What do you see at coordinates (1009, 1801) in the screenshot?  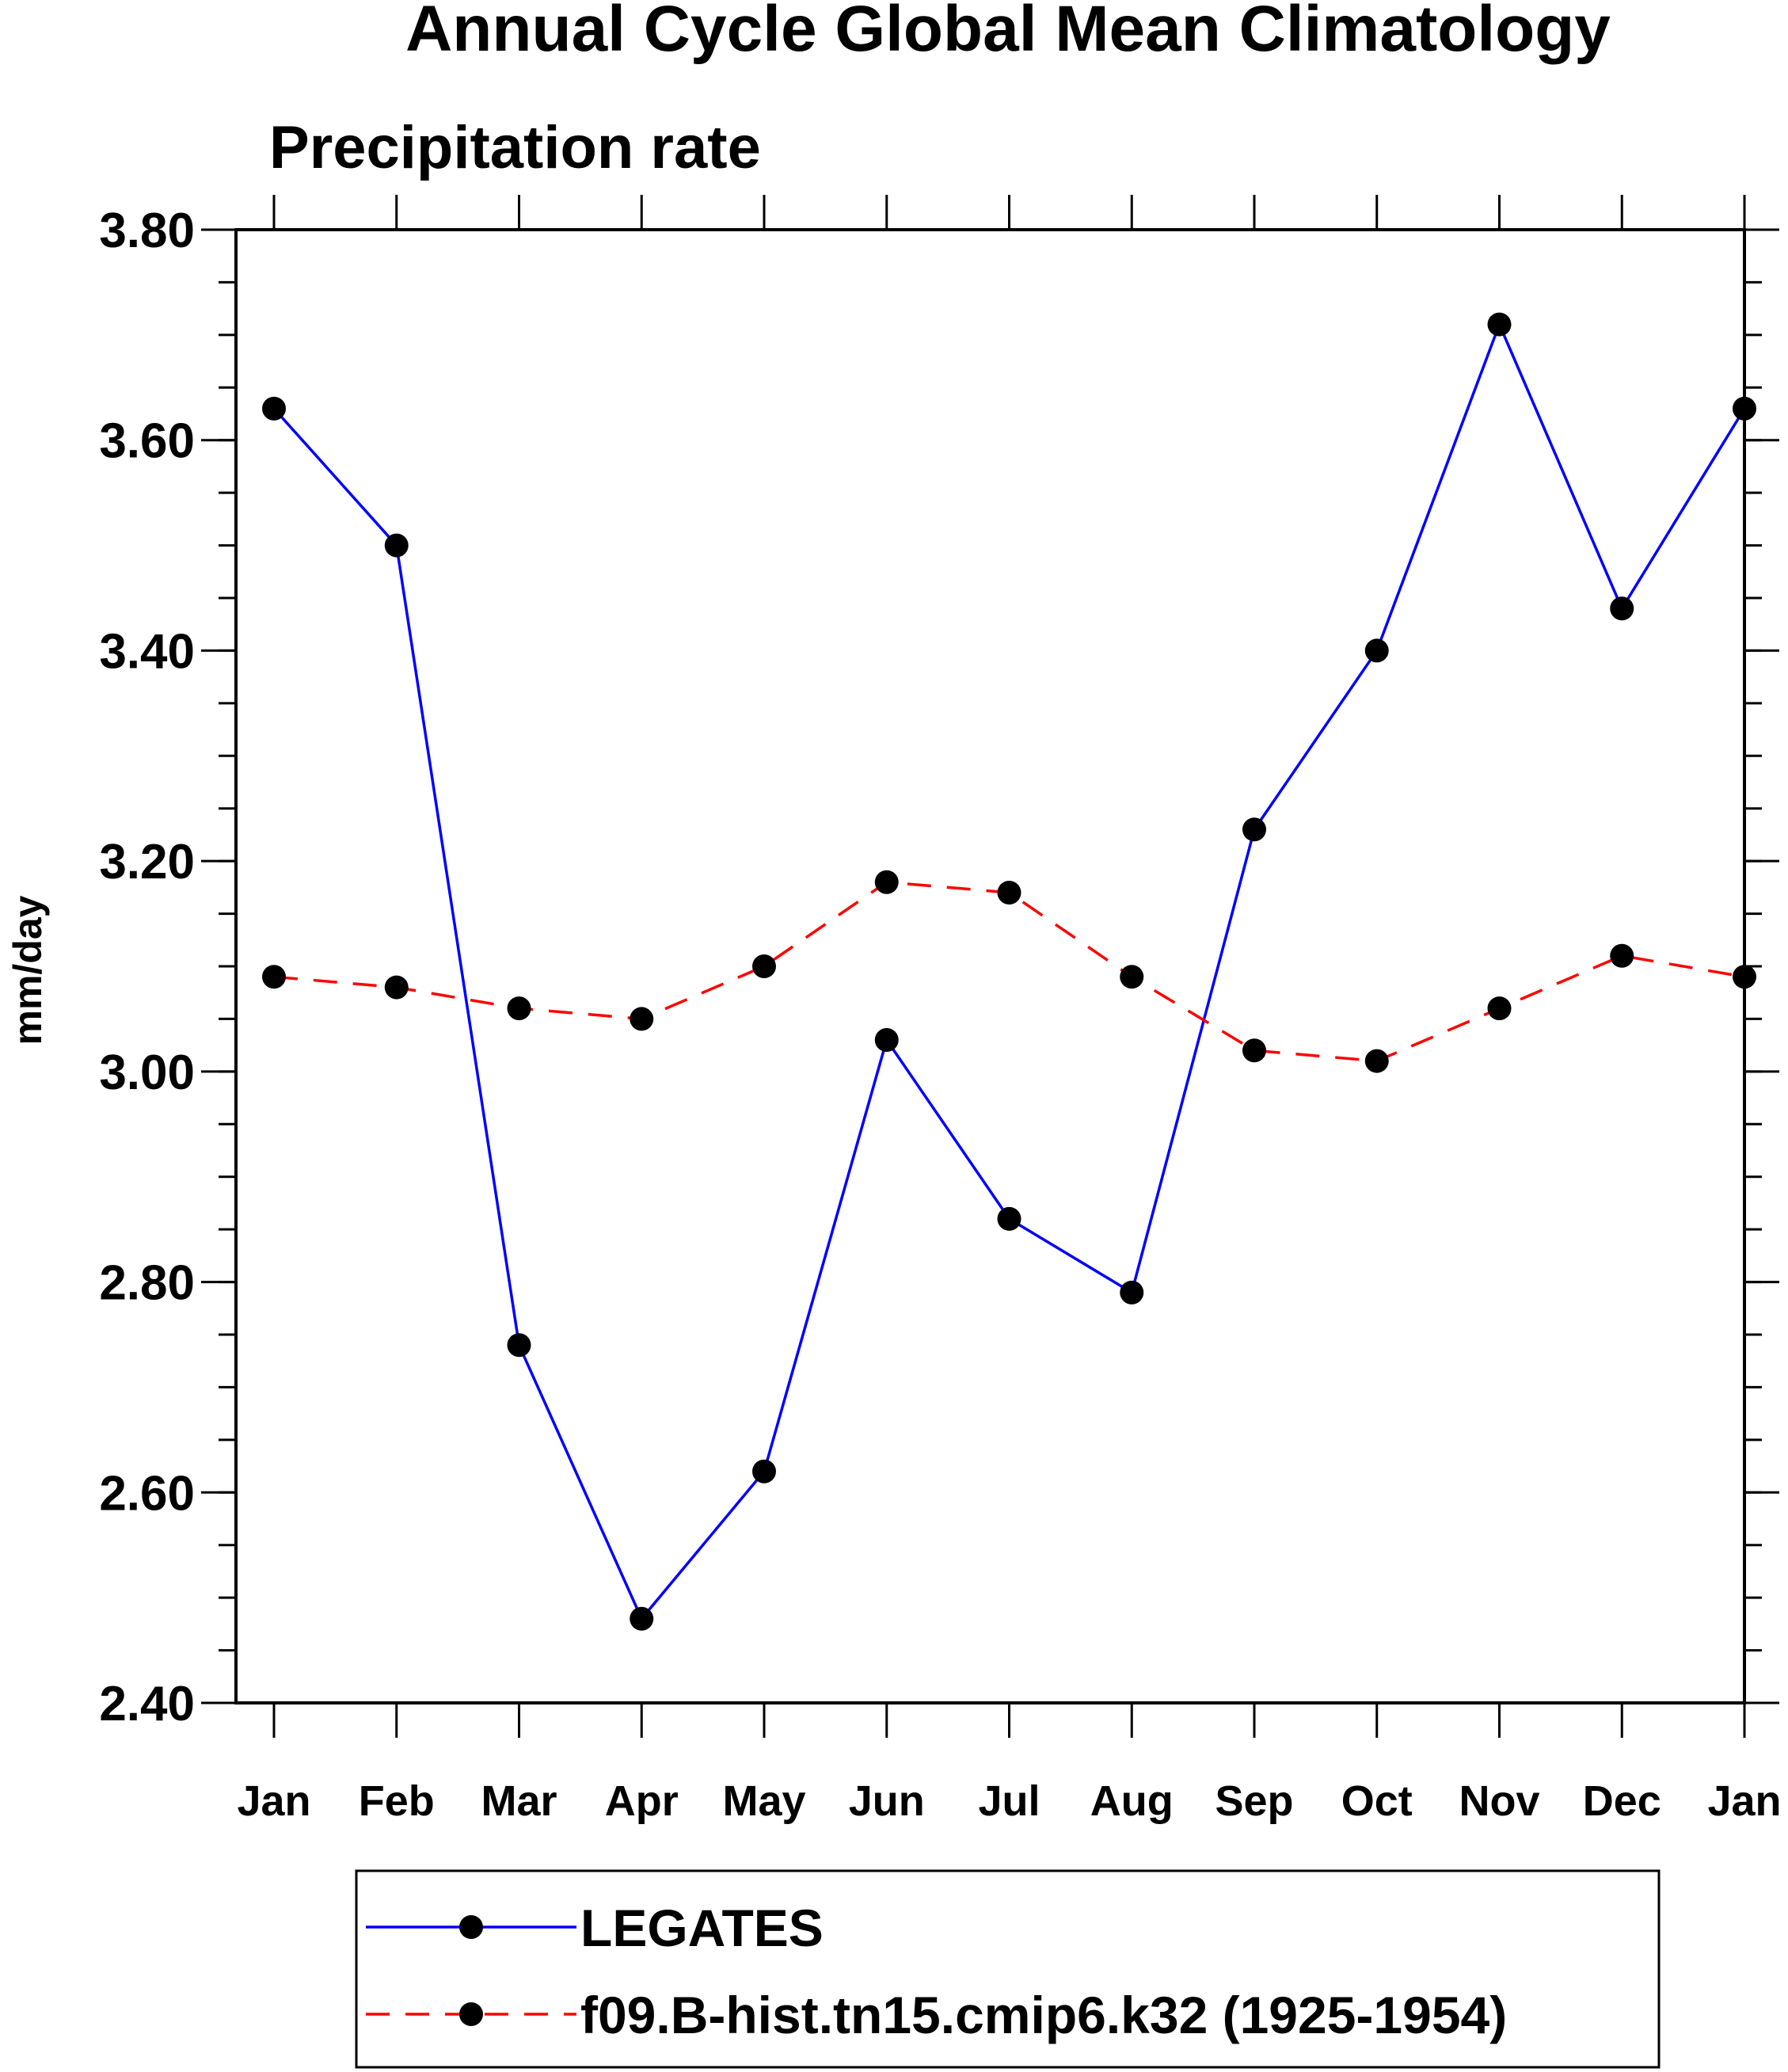 I see `x-tick-label: Jul` at bounding box center [1009, 1801].